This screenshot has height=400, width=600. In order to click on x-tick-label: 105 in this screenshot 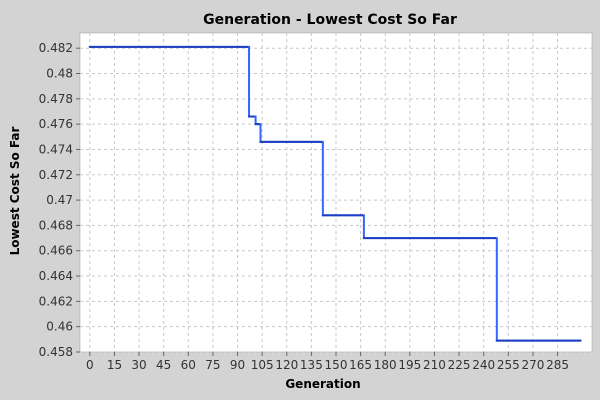, I will do `click(262, 365)`.